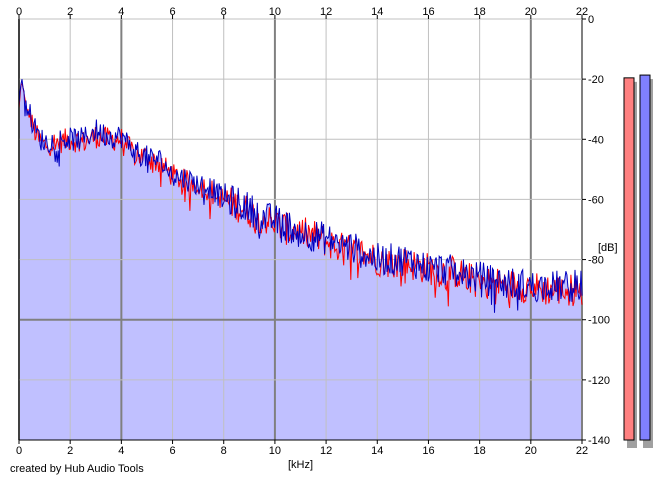  What do you see at coordinates (582, 12) in the screenshot?
I see `x-tick-label-top-22: 22` at bounding box center [582, 12].